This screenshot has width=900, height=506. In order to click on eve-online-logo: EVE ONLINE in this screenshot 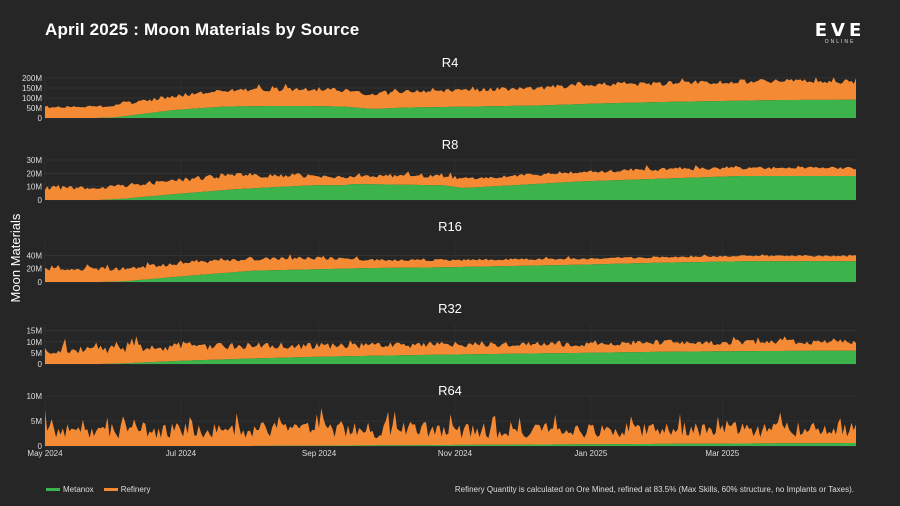, I will do `click(840, 33)`.